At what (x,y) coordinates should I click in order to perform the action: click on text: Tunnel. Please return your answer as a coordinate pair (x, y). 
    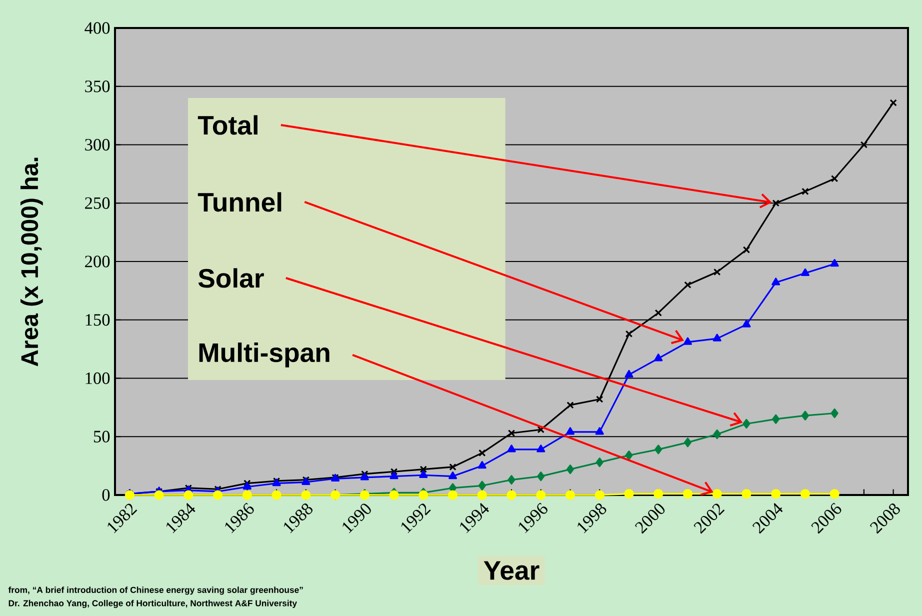
    Looking at the image, I should click on (240, 202).